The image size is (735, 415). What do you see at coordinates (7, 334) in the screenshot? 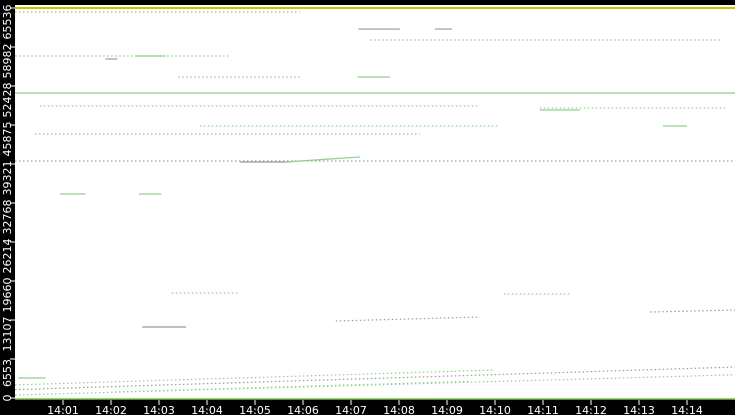
I see `y-tick-label: 13107` at bounding box center [7, 334].